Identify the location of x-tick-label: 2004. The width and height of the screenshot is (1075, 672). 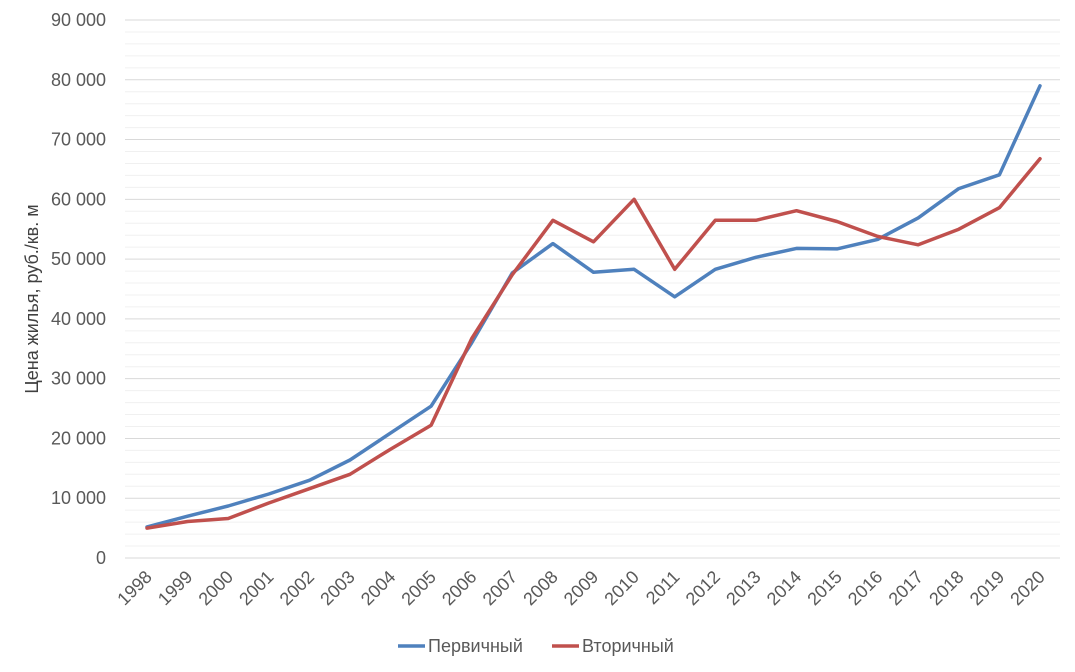
(378, 588).